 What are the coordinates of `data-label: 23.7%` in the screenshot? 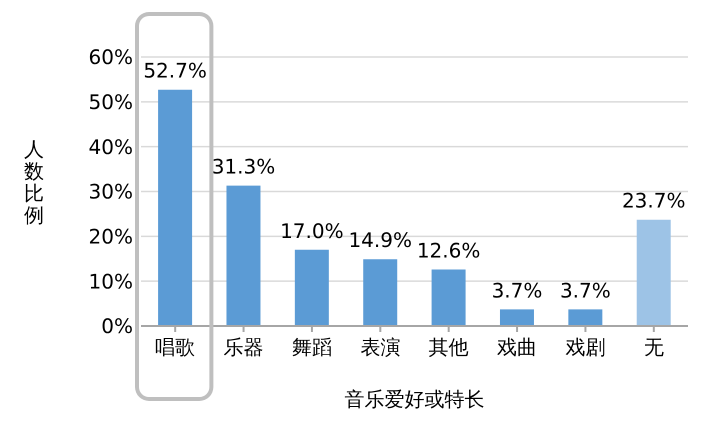 It's located at (654, 200).